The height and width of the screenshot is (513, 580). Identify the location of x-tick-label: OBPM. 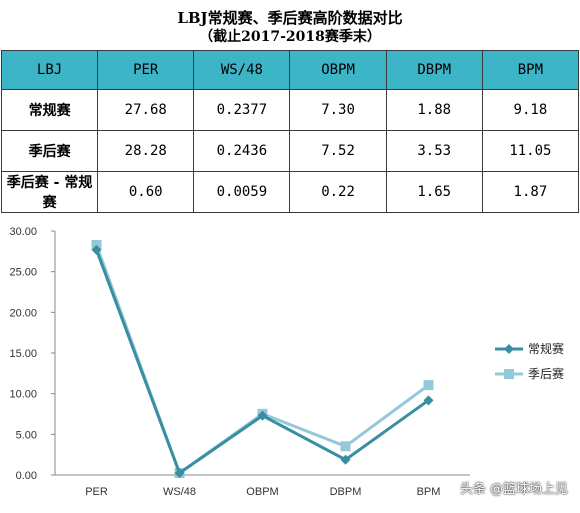
(262, 492).